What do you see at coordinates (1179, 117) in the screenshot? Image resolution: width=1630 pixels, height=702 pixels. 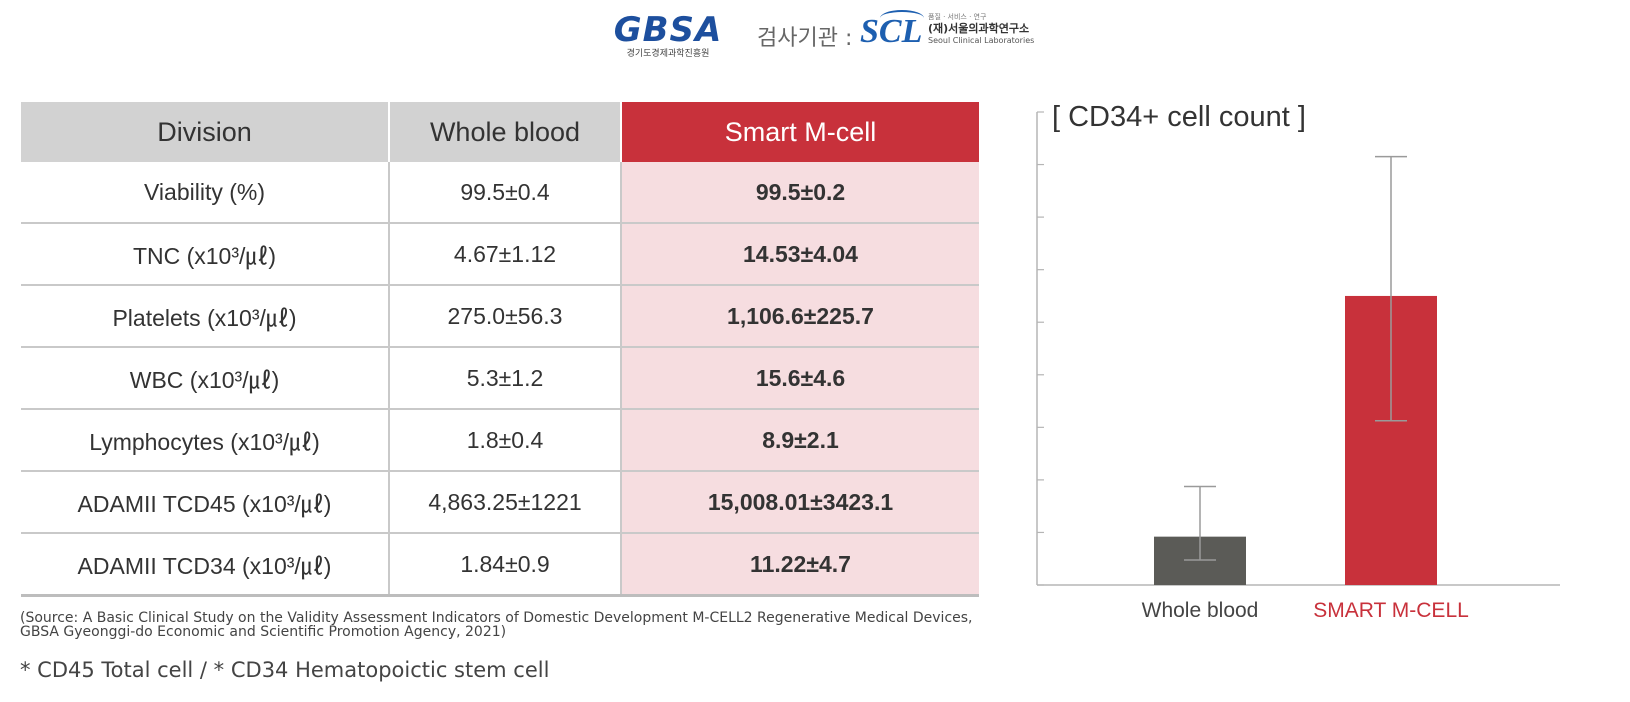 I see `chart-title: [ CD34+ cell count ]` at bounding box center [1179, 117].